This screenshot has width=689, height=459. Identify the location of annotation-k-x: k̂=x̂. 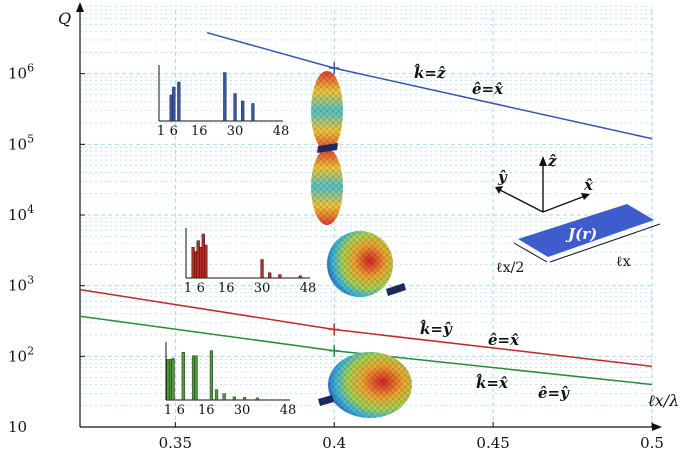
(492, 382).